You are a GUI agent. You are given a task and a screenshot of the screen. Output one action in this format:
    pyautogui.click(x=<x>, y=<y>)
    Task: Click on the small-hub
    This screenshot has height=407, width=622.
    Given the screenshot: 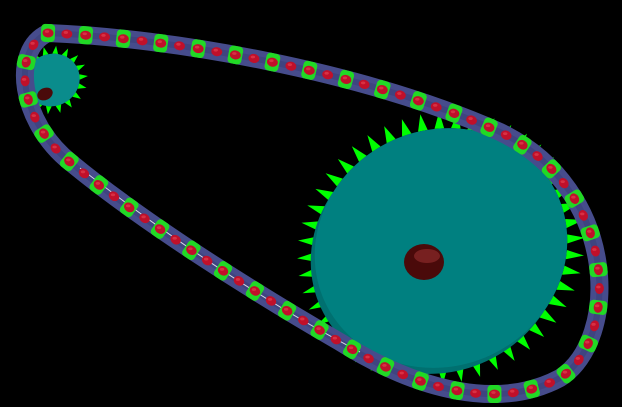 What is the action you would take?
    pyautogui.click(x=45, y=94)
    